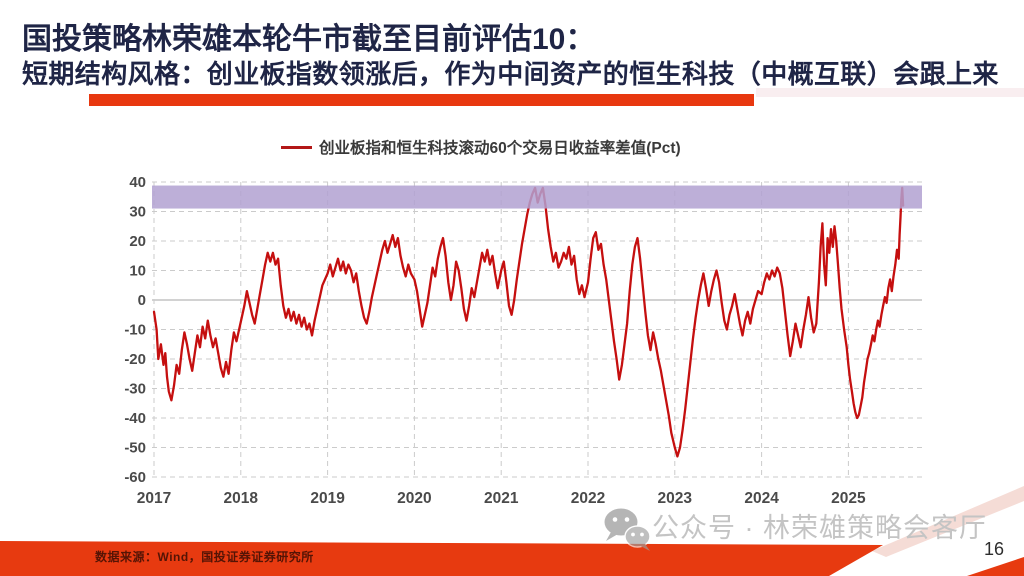 Image resolution: width=1024 pixels, height=576 pixels. What do you see at coordinates (135, 477) in the screenshot?
I see `y-tick-label: -60` at bounding box center [135, 477].